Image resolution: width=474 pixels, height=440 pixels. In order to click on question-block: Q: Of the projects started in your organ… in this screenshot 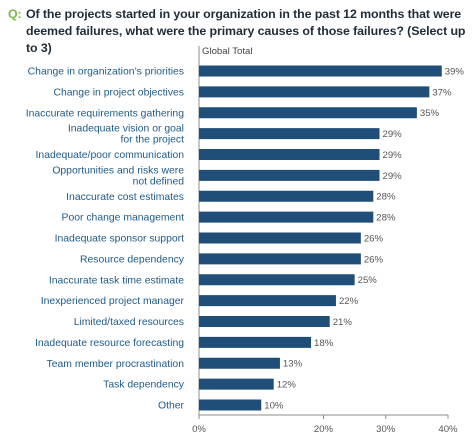, I will do `click(237, 31)`.